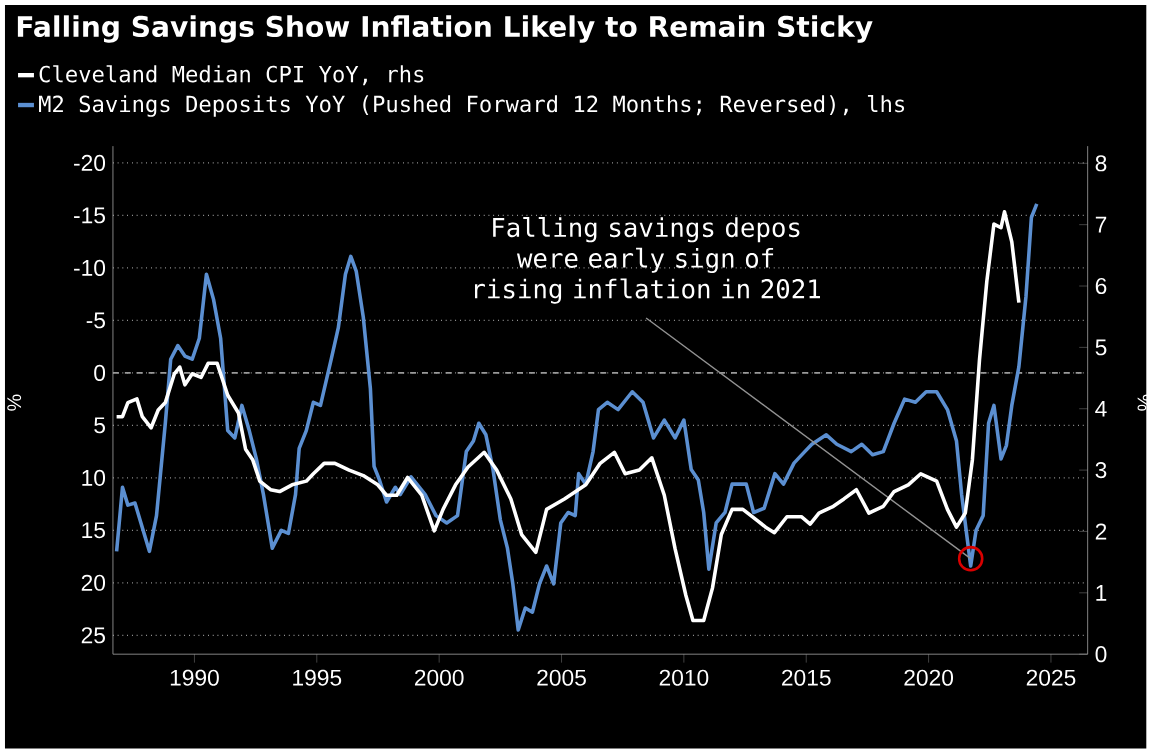  Describe the element at coordinates (439, 677) in the screenshot. I see `x-tick-label: 2000` at that location.